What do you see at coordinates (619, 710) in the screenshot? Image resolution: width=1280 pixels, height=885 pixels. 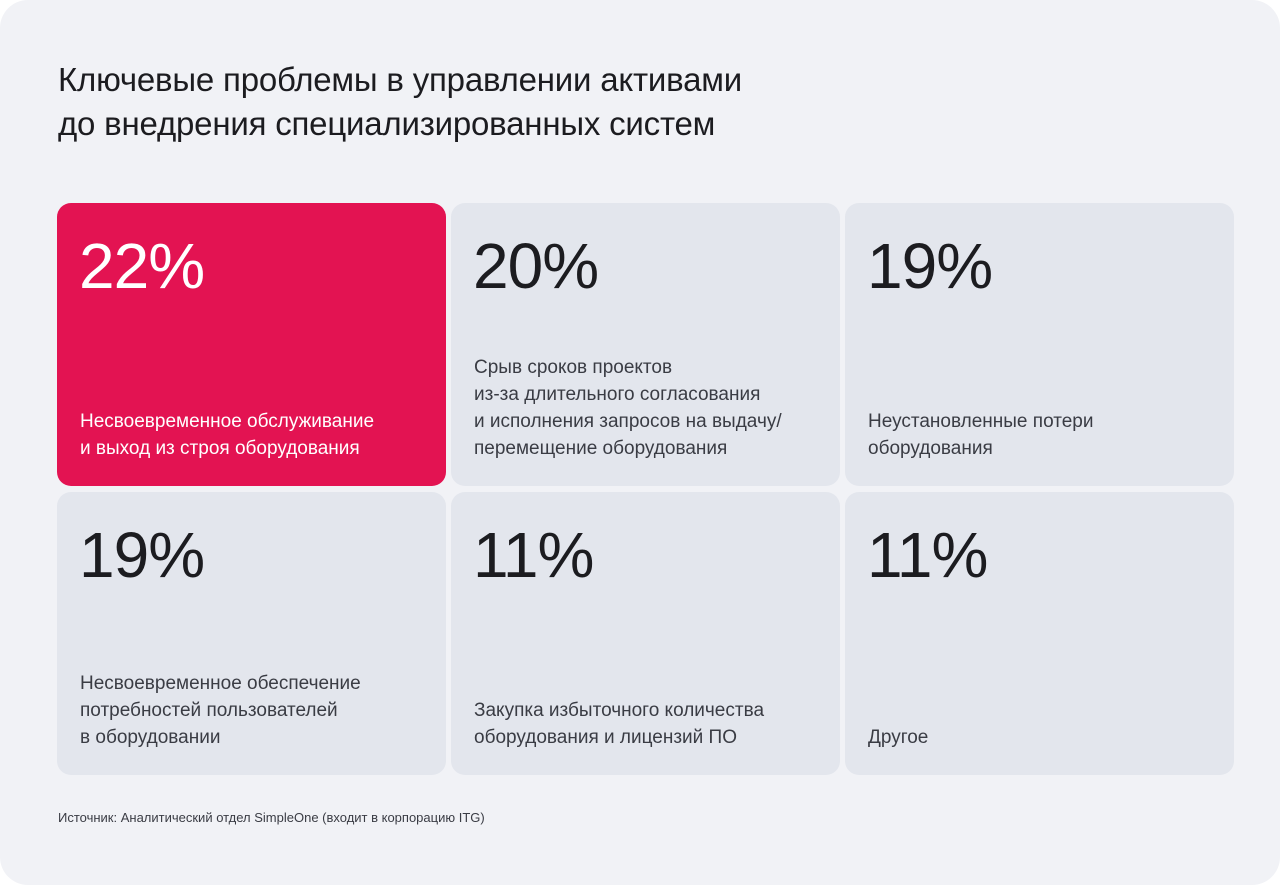 I see `stat-label-line: Закупка избыточного количества` at bounding box center [619, 710].